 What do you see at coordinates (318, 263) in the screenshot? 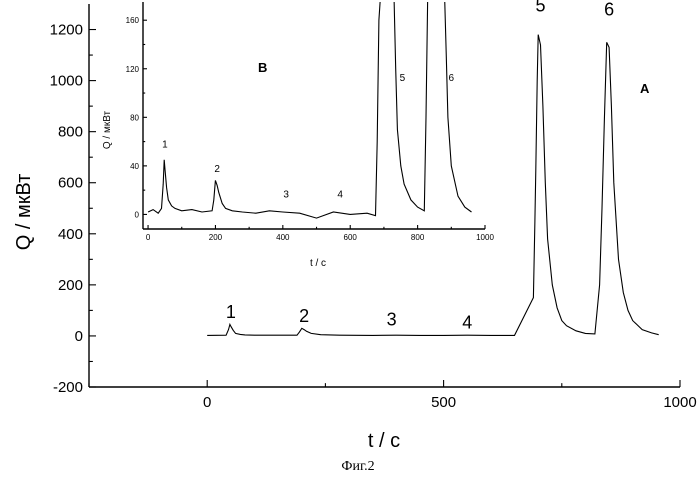
I see `inset-x-axis-title: t / c` at bounding box center [318, 263].